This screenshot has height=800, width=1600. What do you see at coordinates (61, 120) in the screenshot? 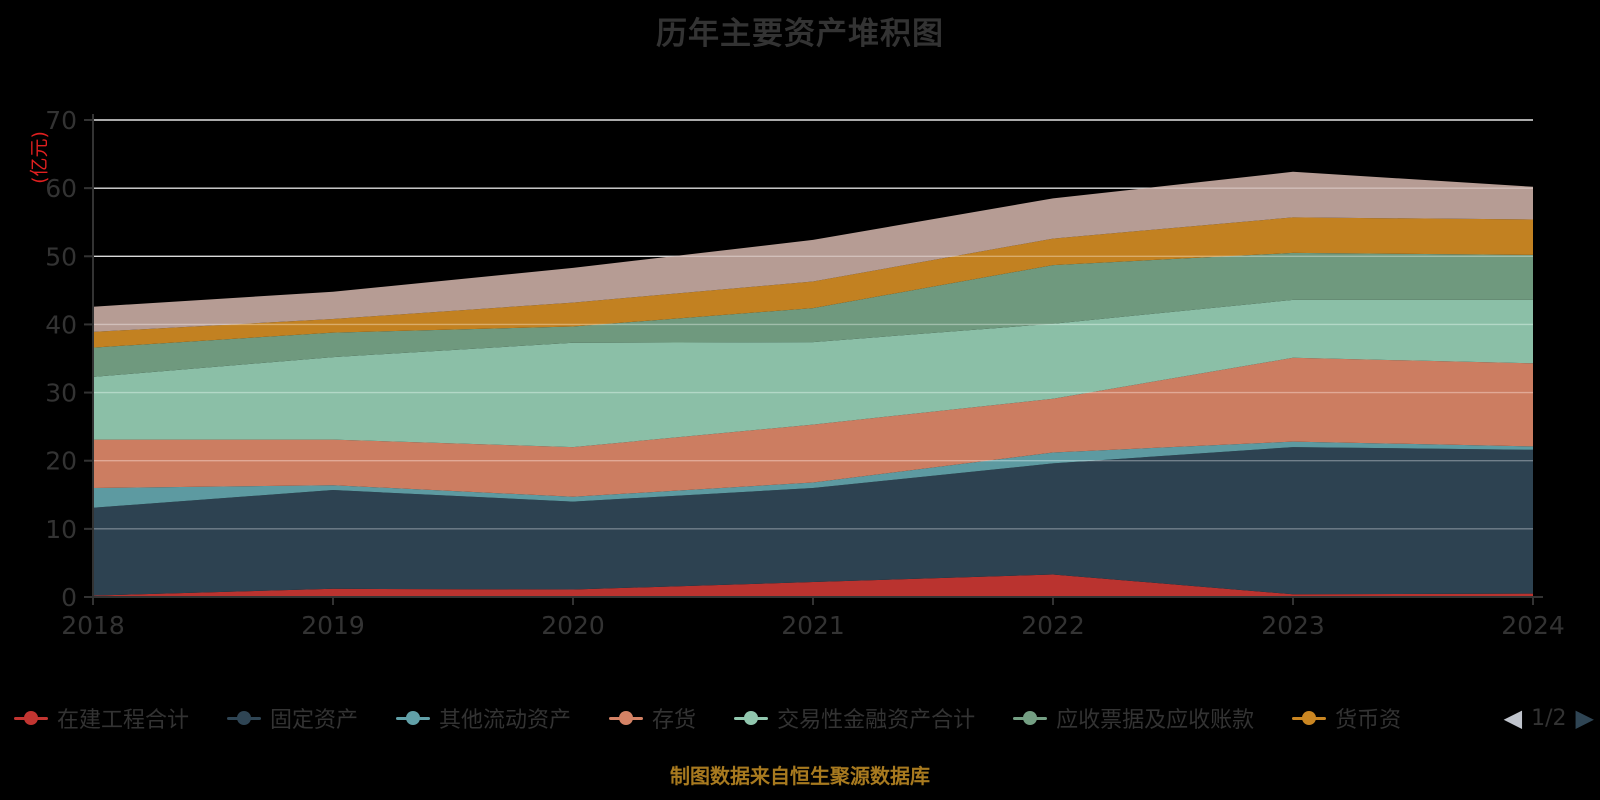
I see `y-axis-tick-label: 70` at bounding box center [61, 120].